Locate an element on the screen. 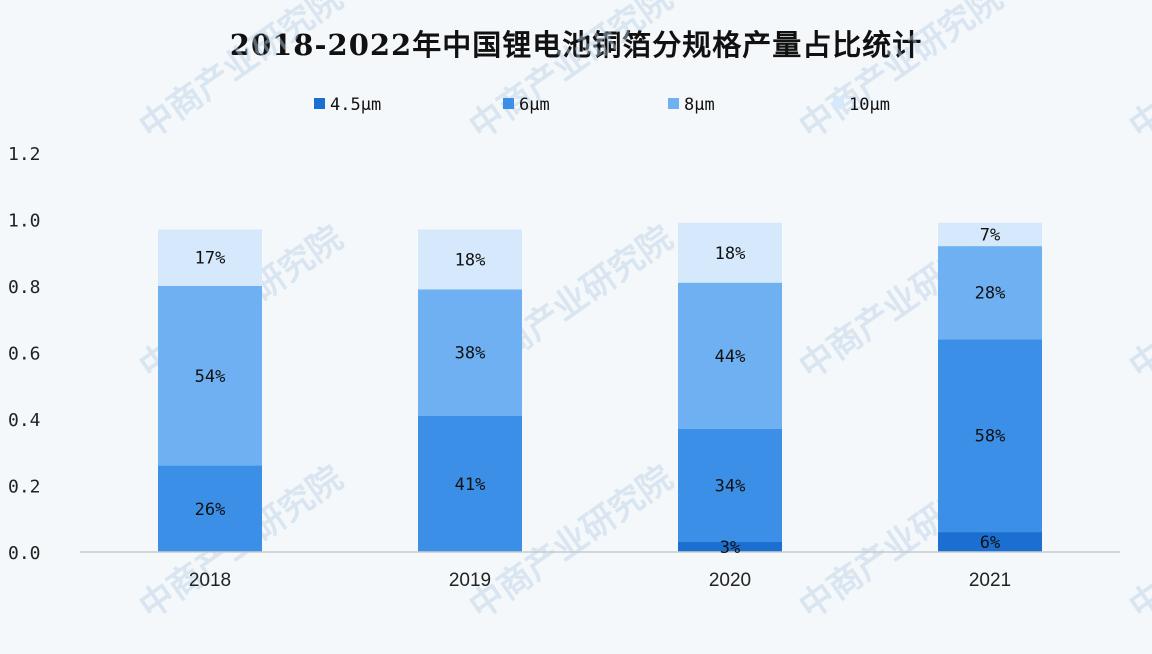  y-tick-label: 1.0 is located at coordinates (24, 221).